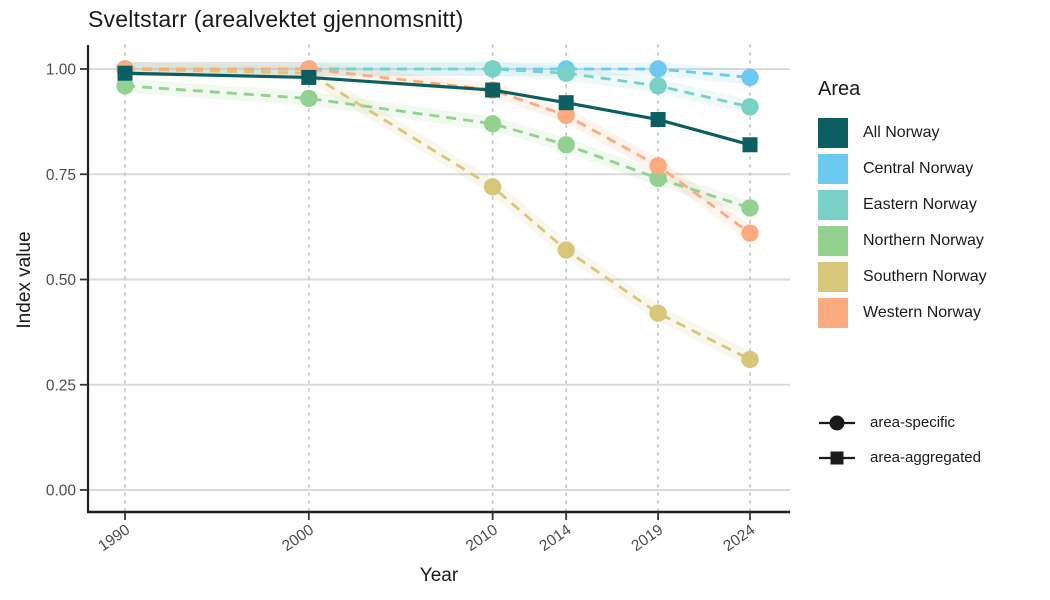 The image size is (1050, 600). Describe the element at coordinates (566, 103) in the screenshot. I see `point-all-norway-2014` at that location.